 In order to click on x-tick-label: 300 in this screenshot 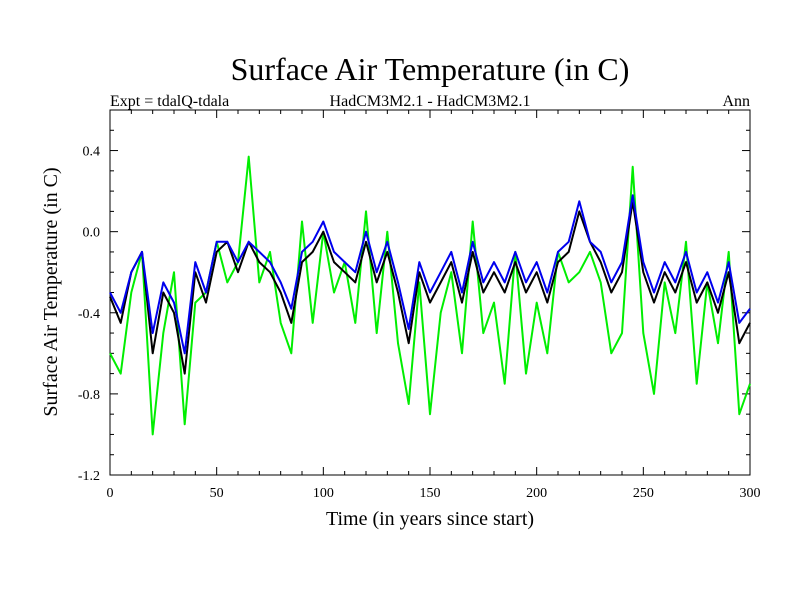, I will do `click(750, 493)`.